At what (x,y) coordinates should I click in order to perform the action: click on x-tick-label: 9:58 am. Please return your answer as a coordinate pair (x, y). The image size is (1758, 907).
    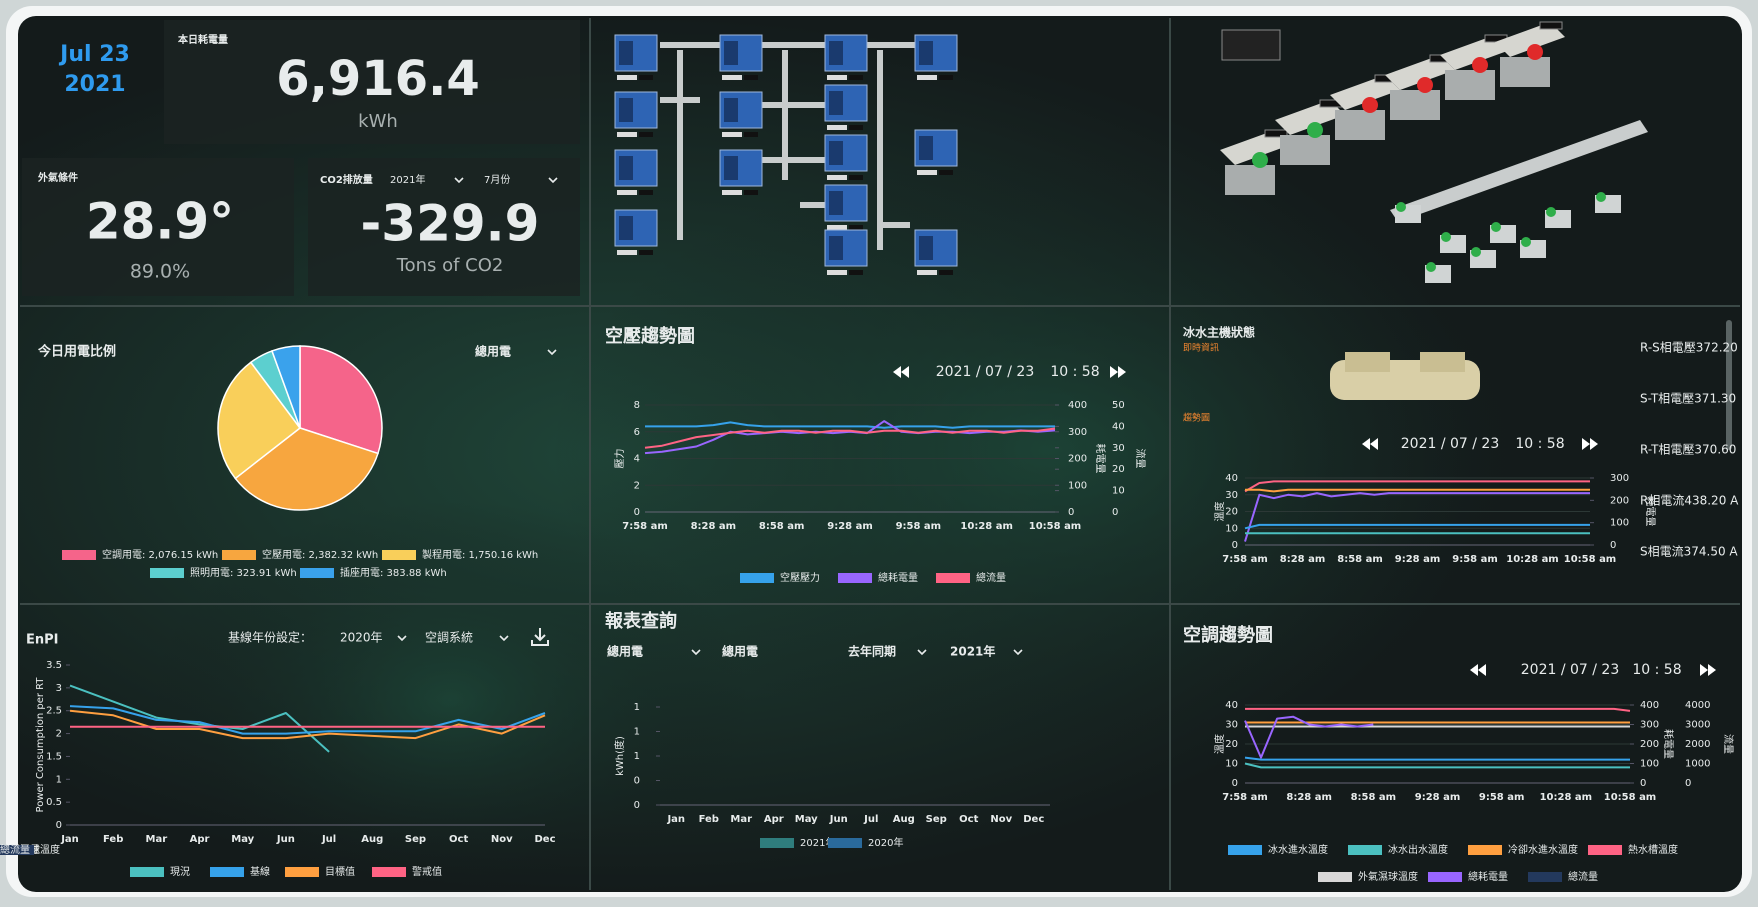
    Looking at the image, I should click on (1475, 559).